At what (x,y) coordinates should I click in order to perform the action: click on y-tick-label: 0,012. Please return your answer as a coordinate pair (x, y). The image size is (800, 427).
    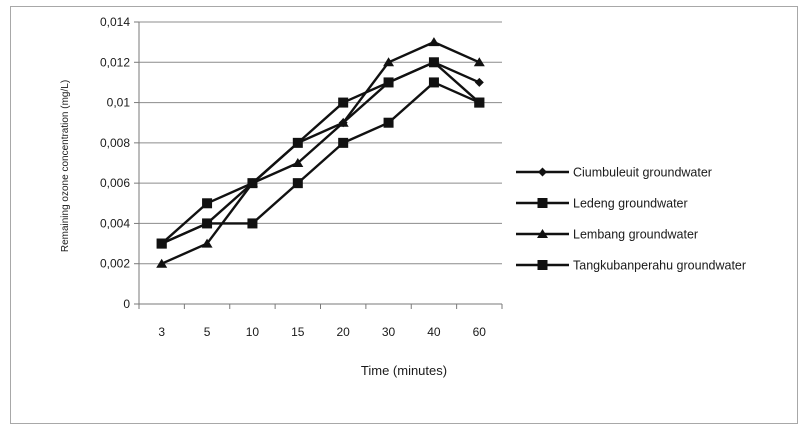
    Looking at the image, I should click on (115, 62).